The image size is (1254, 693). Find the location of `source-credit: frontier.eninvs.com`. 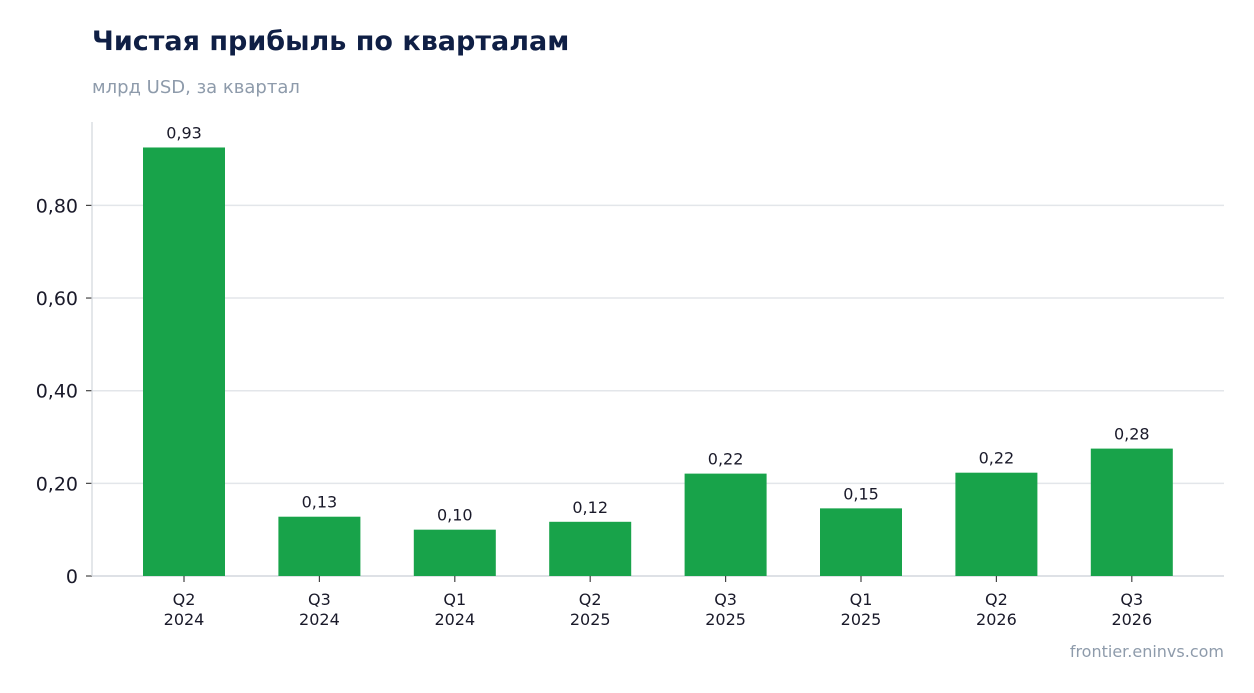

source-credit: frontier.eninvs.com is located at coordinates (1146, 651).